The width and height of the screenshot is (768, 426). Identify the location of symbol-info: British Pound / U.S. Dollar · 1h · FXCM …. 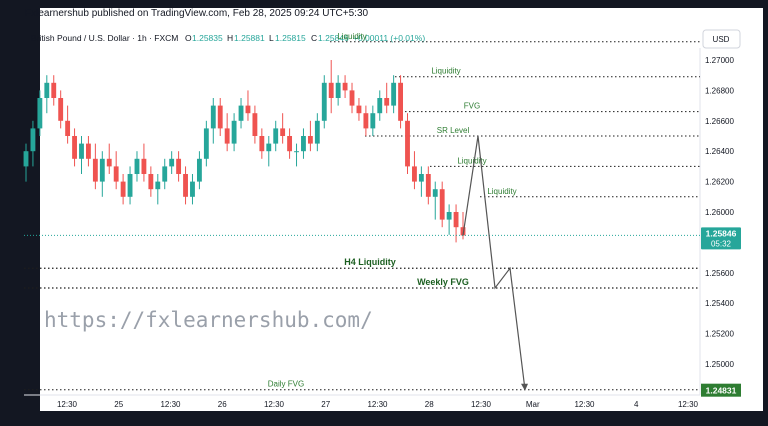
(228, 38).